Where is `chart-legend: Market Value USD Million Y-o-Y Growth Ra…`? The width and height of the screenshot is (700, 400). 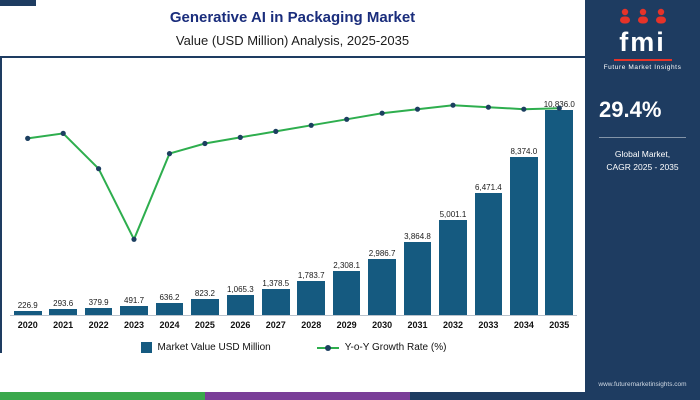 chart-legend: Market Value USD Million Y-o-Y Growth Ra… is located at coordinates (293, 347).